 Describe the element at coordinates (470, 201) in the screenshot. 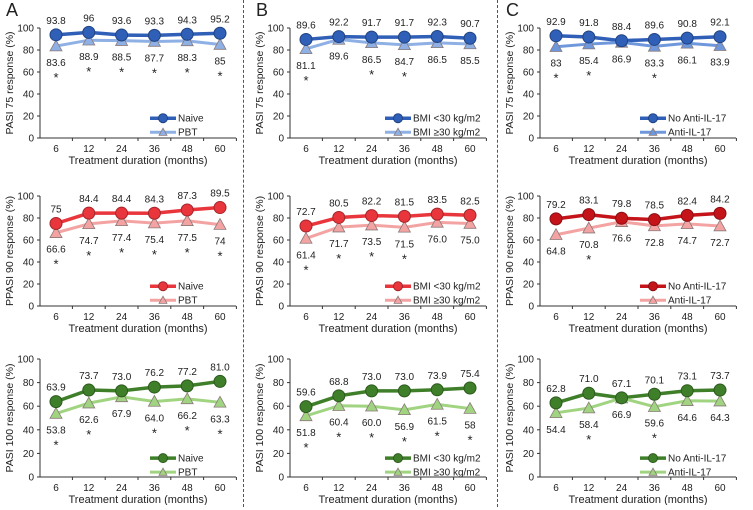

I see `data-label: 82.5` at that location.